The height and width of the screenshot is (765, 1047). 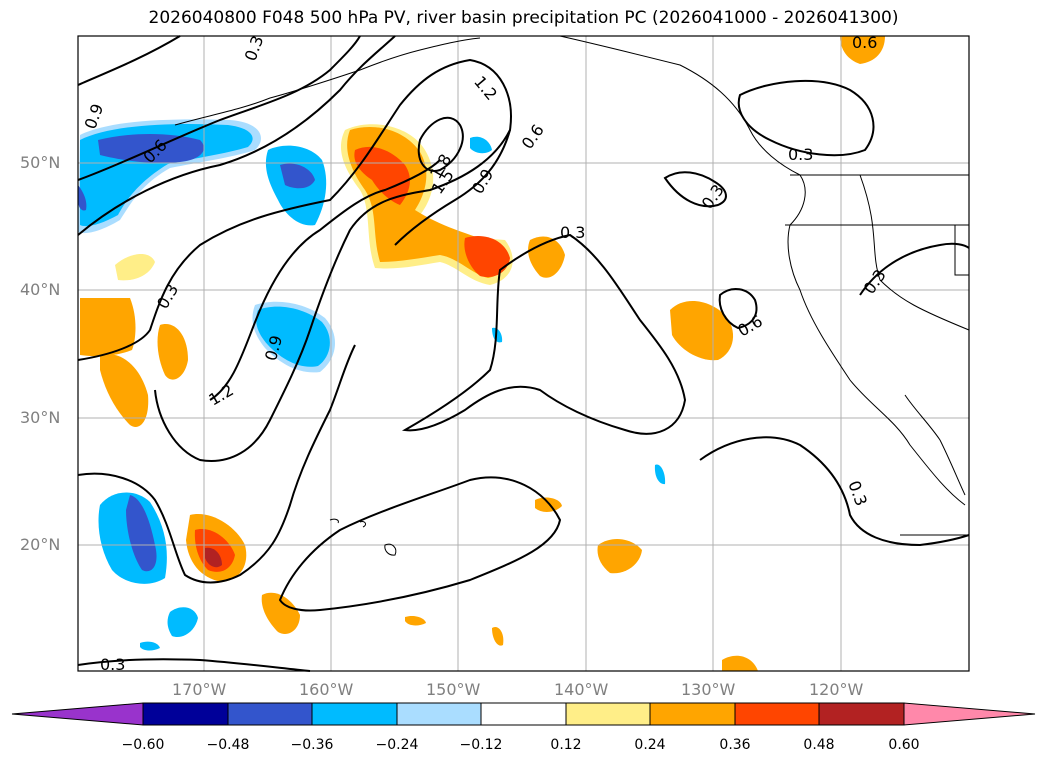 I want to click on colorbar-tick: 0.12, so click(x=566, y=745).